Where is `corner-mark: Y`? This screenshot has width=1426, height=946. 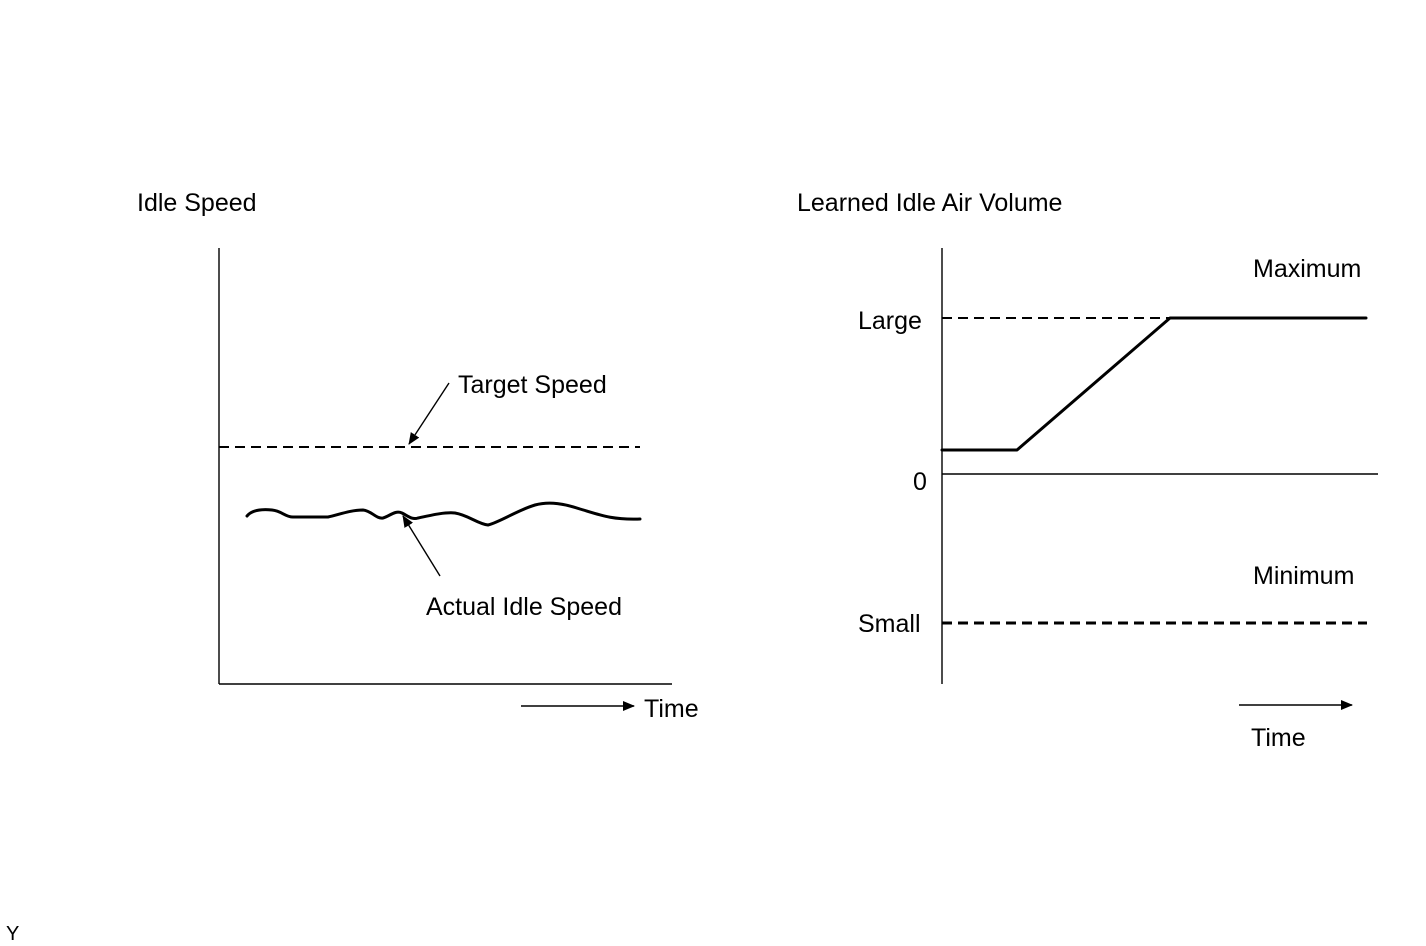
corner-mark: Y is located at coordinates (12, 934).